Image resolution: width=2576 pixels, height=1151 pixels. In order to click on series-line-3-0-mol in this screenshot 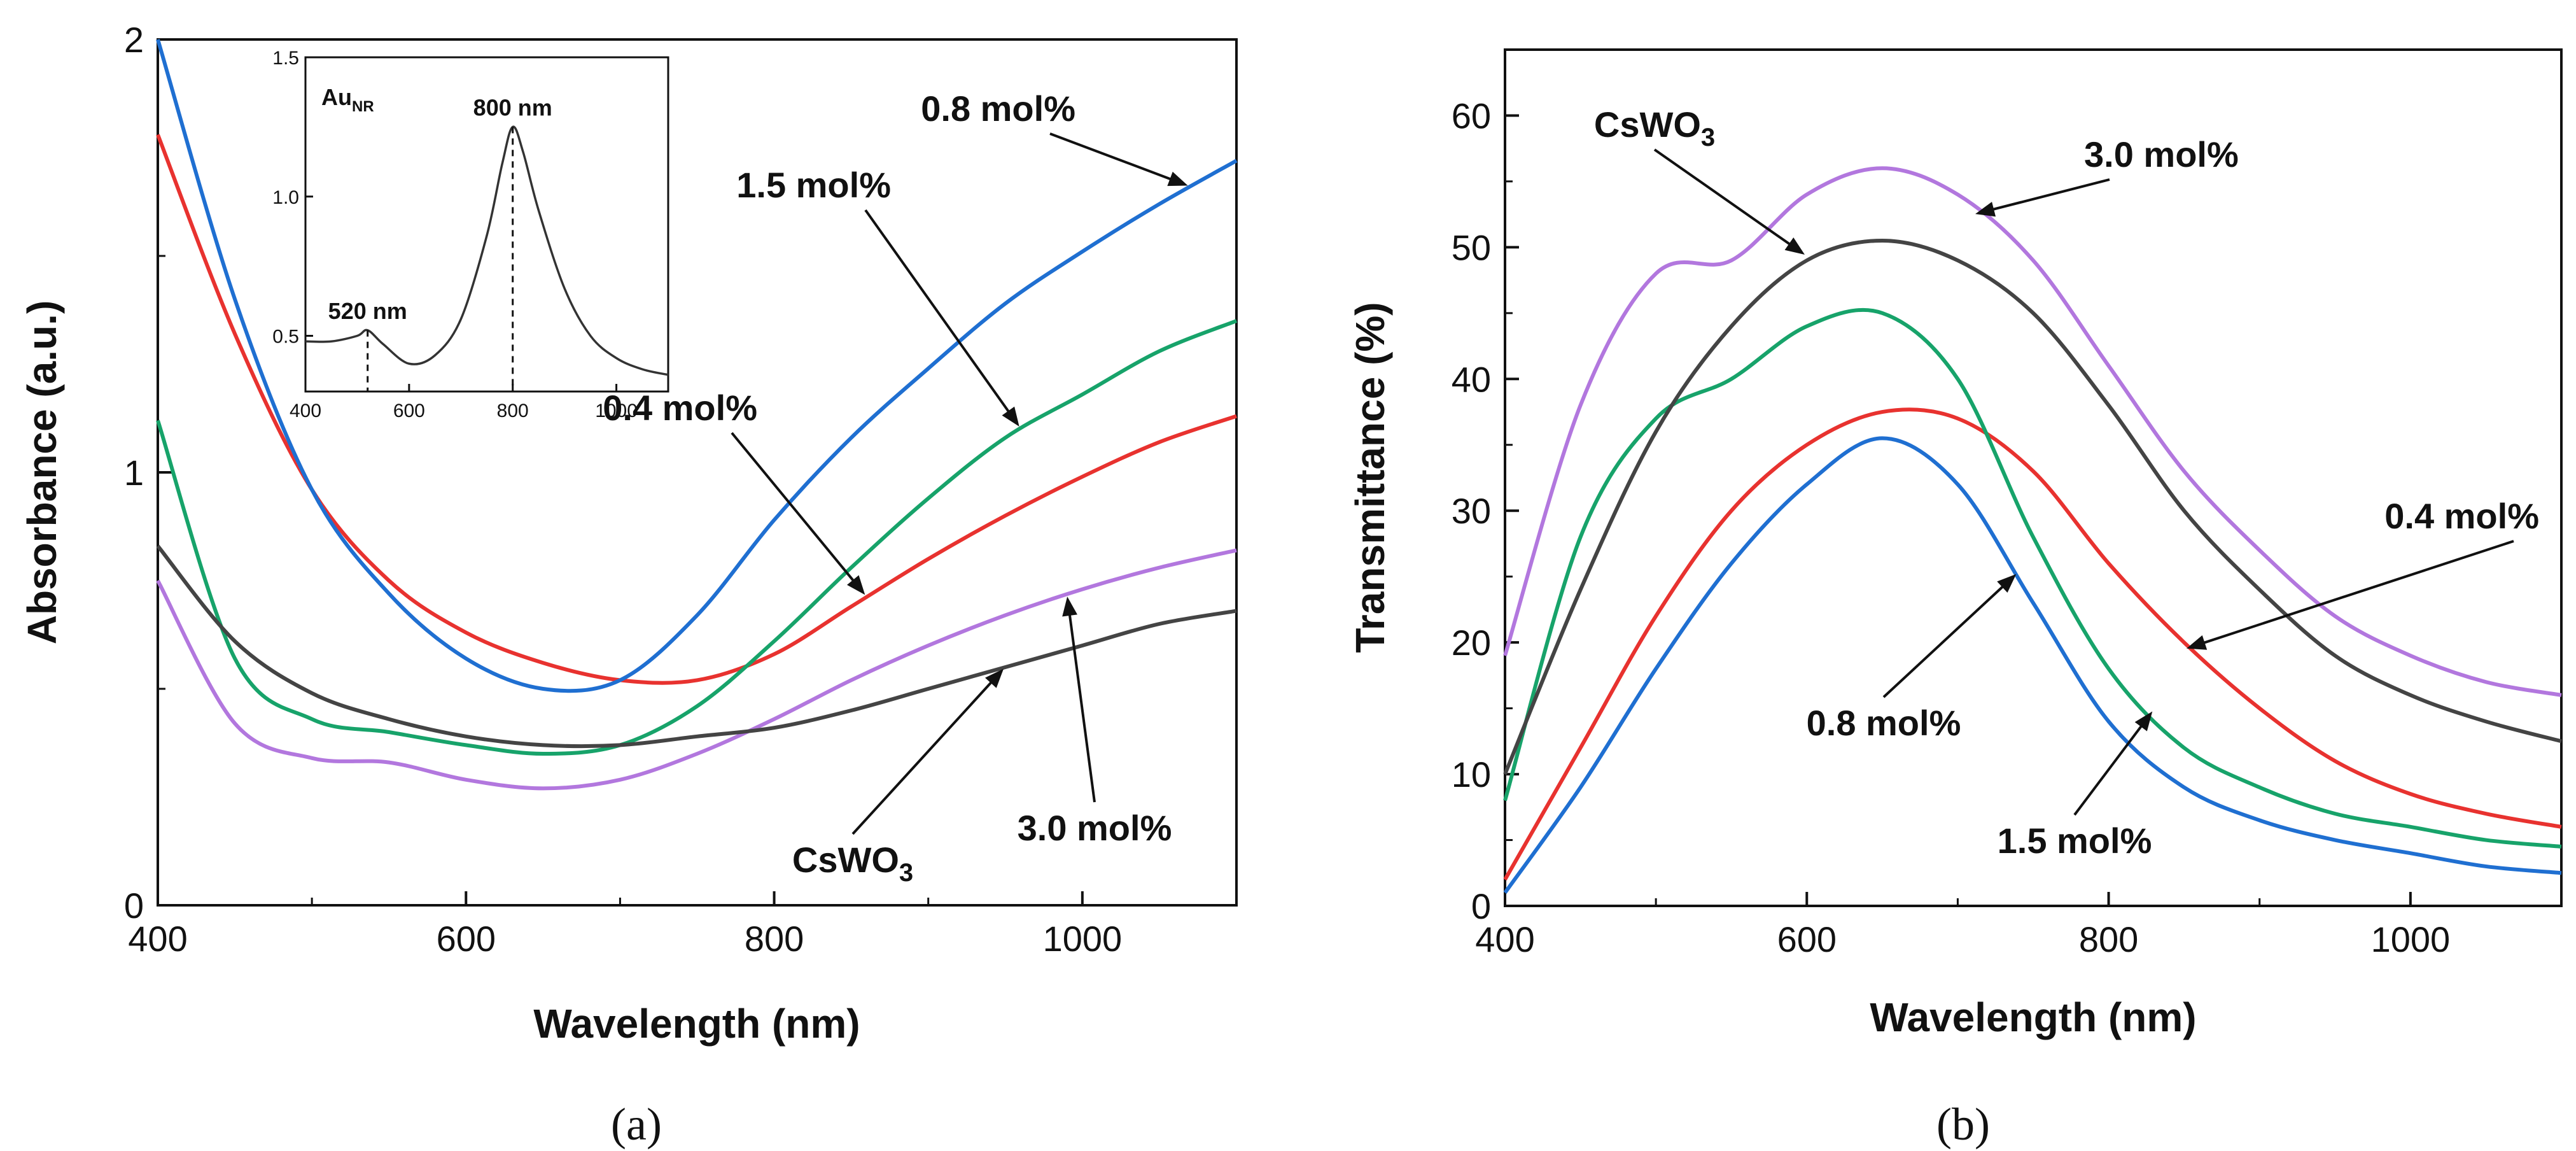, I will do `click(696, 670)`.